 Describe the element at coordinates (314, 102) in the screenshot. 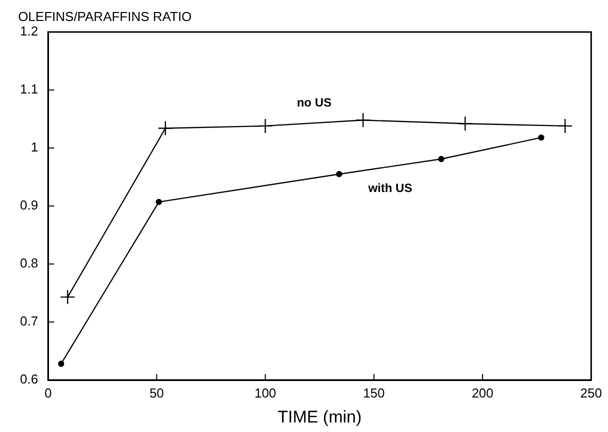

I see `series-label: no US` at that location.